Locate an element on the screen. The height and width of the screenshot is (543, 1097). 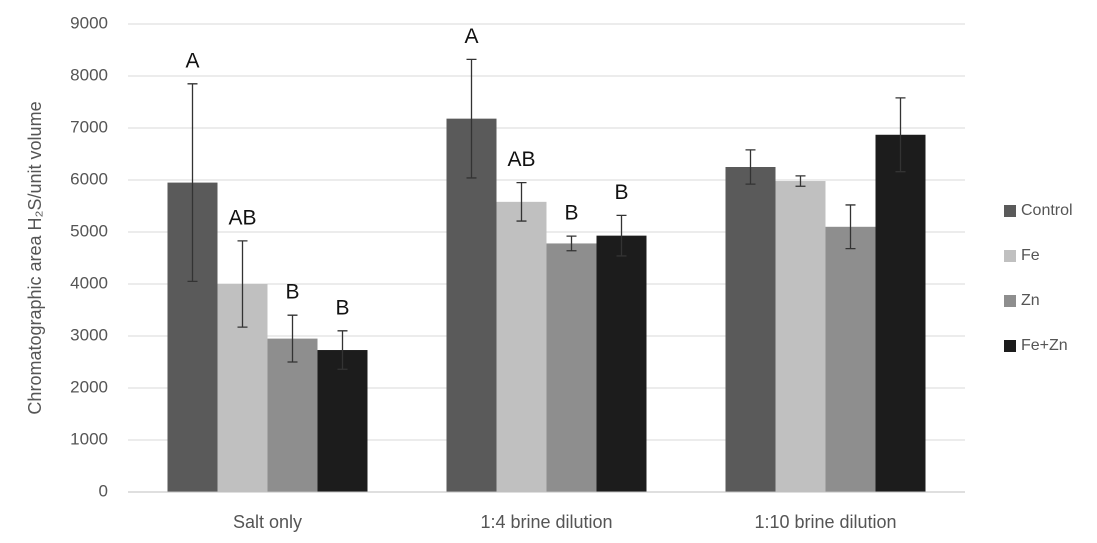
y-tick-label: 5000 is located at coordinates (89, 230).